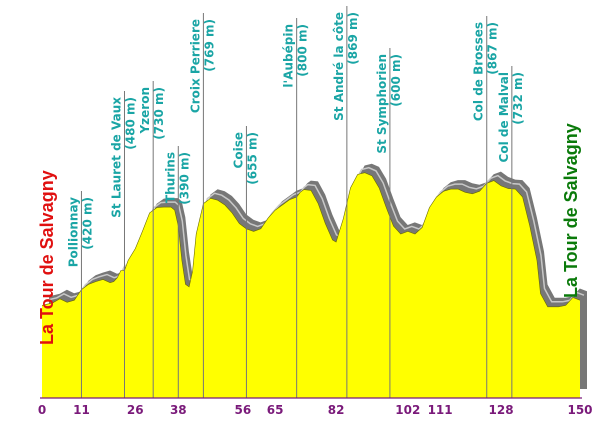  I want to click on x-tick-label-26: 26, so click(135, 410).